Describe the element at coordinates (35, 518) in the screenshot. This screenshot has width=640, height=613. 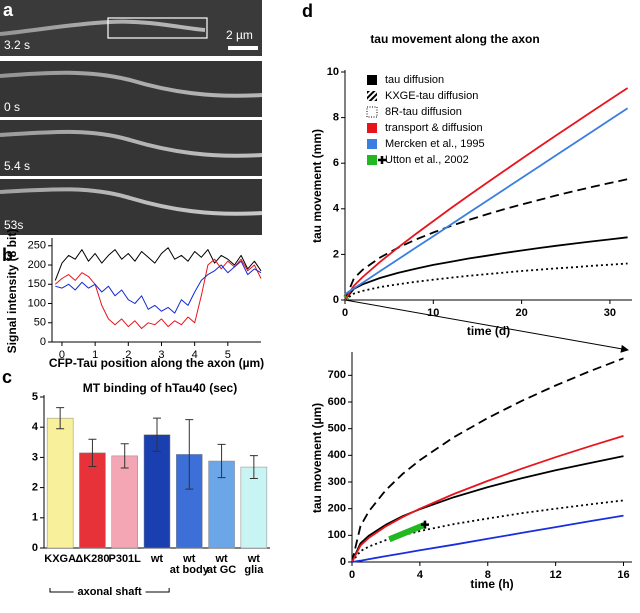
I see `y-tick-label: 1` at that location.